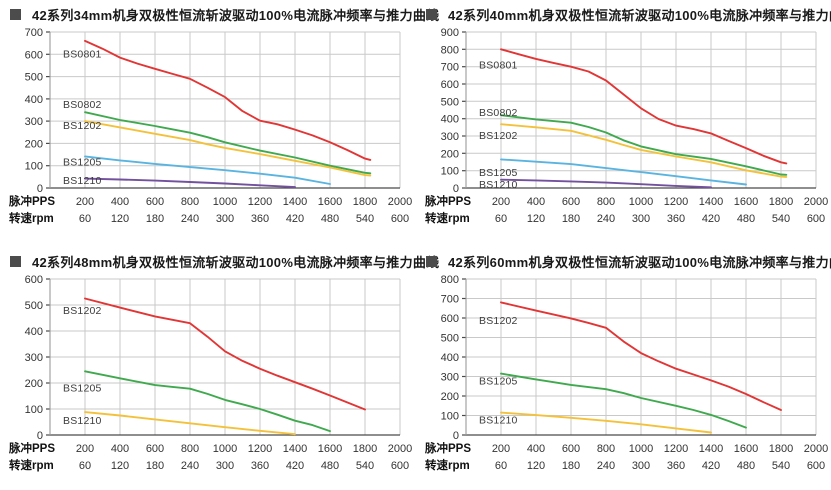  I want to click on chart-title-text: 42系列40mm机身双极性恒流斩波驱动100%电流脉冲频率与推力曲线, so click(639, 15).